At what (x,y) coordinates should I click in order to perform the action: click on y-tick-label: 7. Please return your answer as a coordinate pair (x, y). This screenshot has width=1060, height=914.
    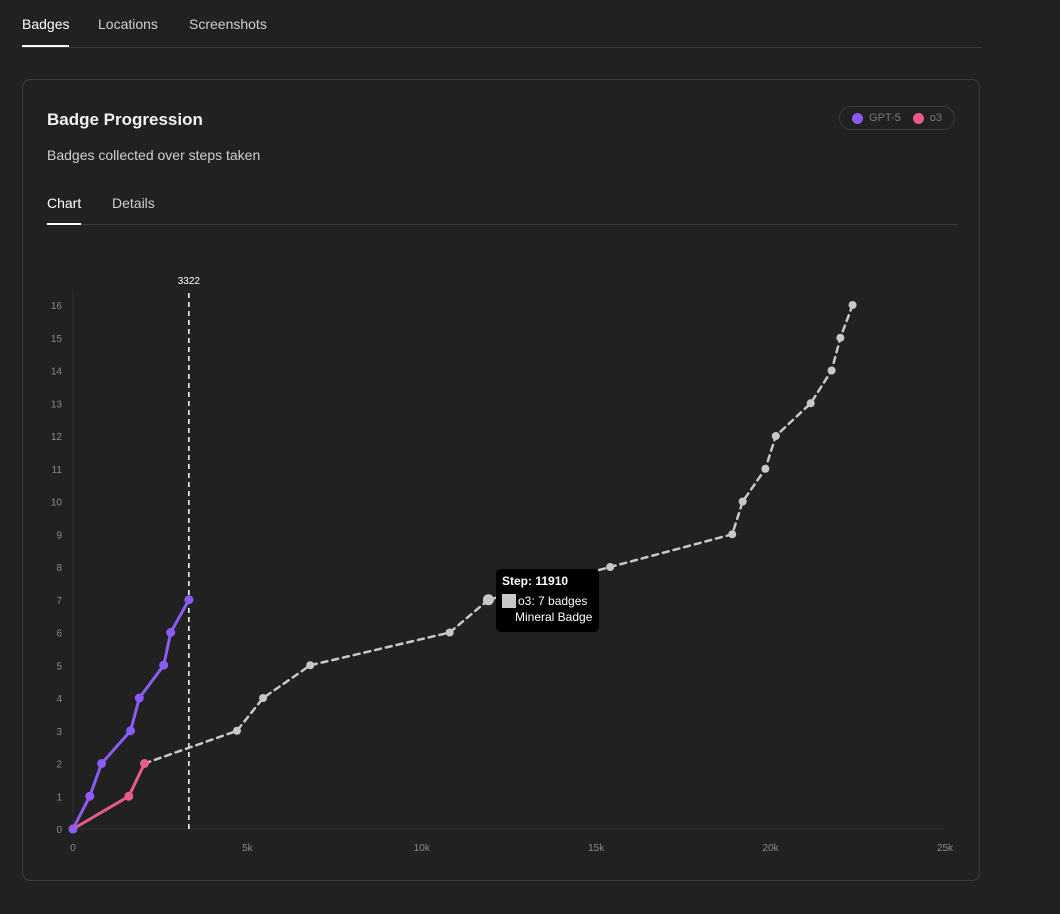
    Looking at the image, I should click on (59, 601).